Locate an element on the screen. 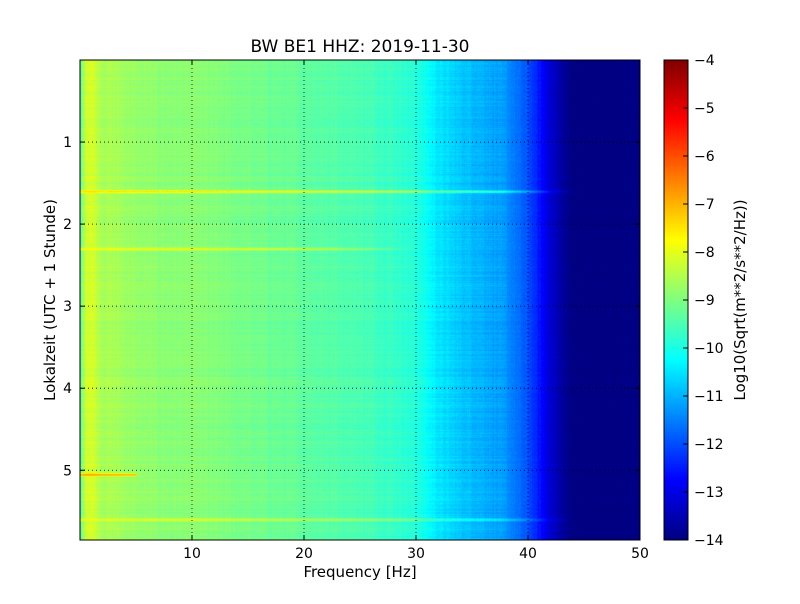 Image resolution: width=800 pixels, height=604 pixels. colorbar-label: Log10(Sqrt(m**2/s**2/Hz)) is located at coordinates (740, 299).